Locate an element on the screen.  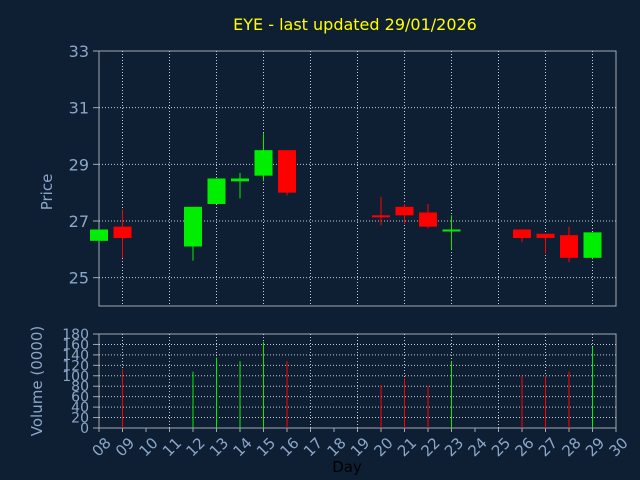
x-tick-label: 27 is located at coordinates (548, 447).